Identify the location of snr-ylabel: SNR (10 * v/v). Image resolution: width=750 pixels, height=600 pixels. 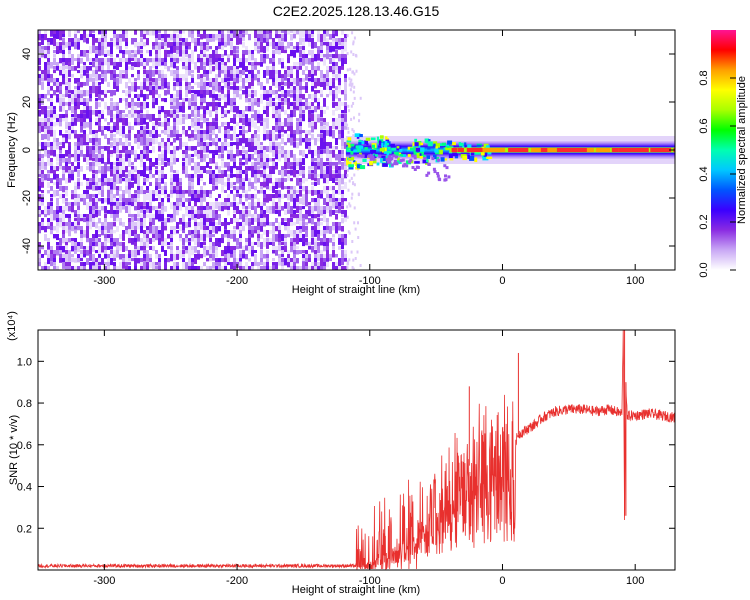
(14, 450).